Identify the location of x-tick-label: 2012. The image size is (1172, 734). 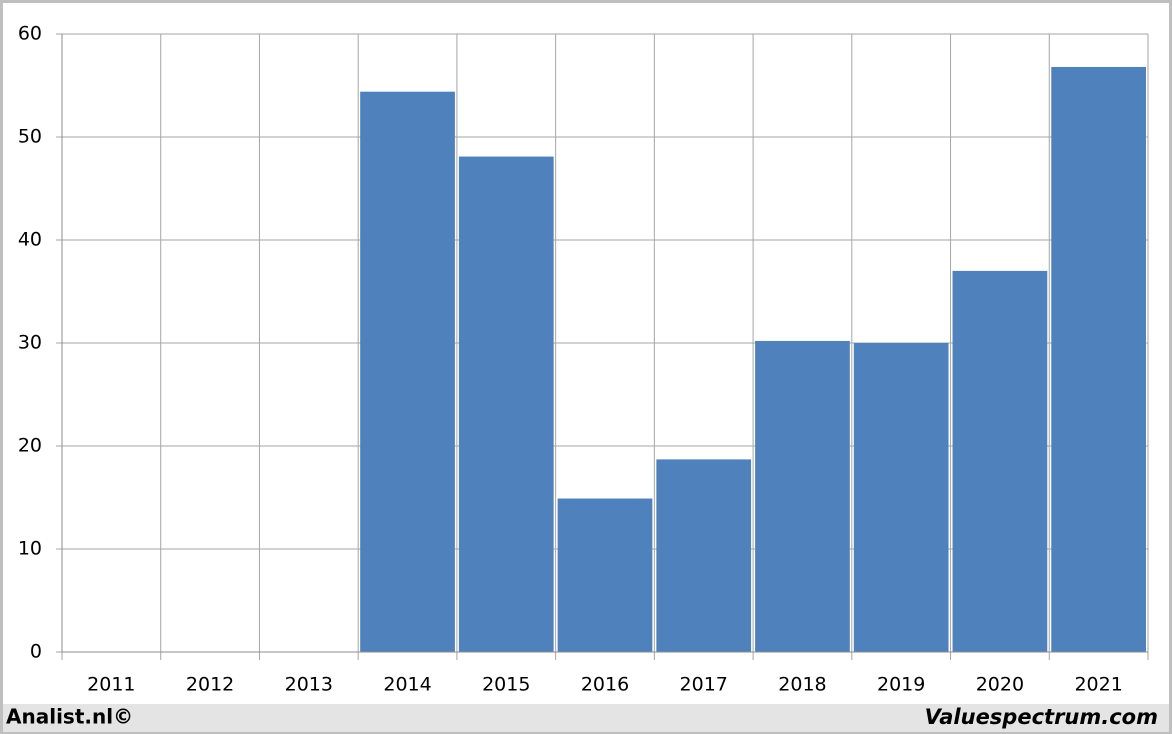
(210, 685).